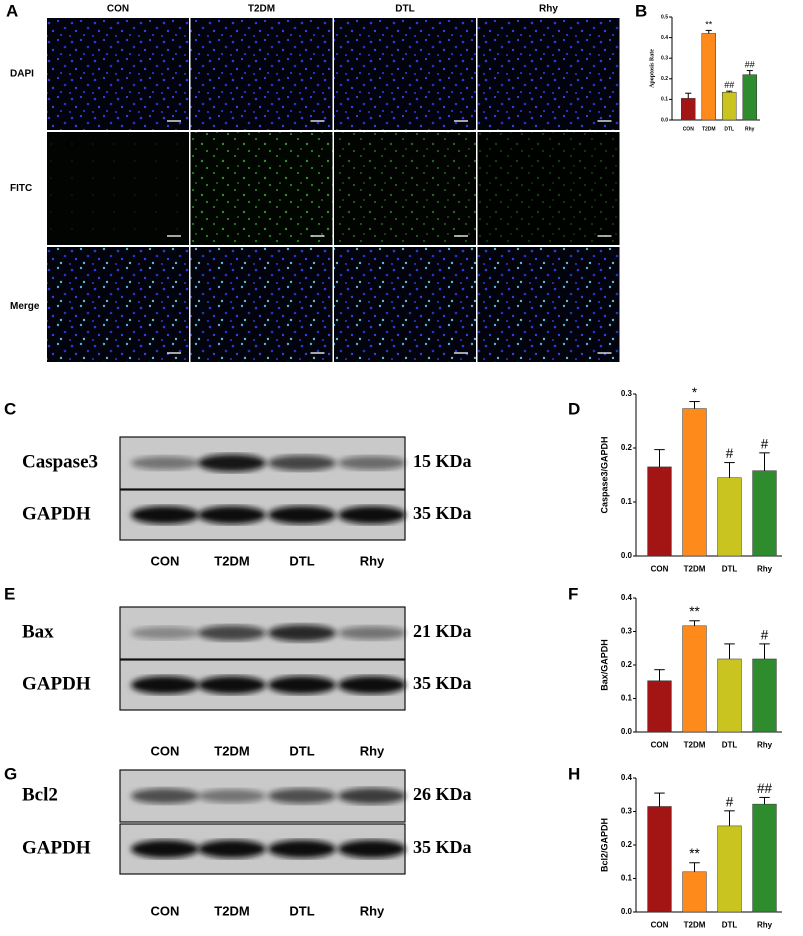  I want to click on y-axis-label: Apoptosis Rate, so click(652, 68).